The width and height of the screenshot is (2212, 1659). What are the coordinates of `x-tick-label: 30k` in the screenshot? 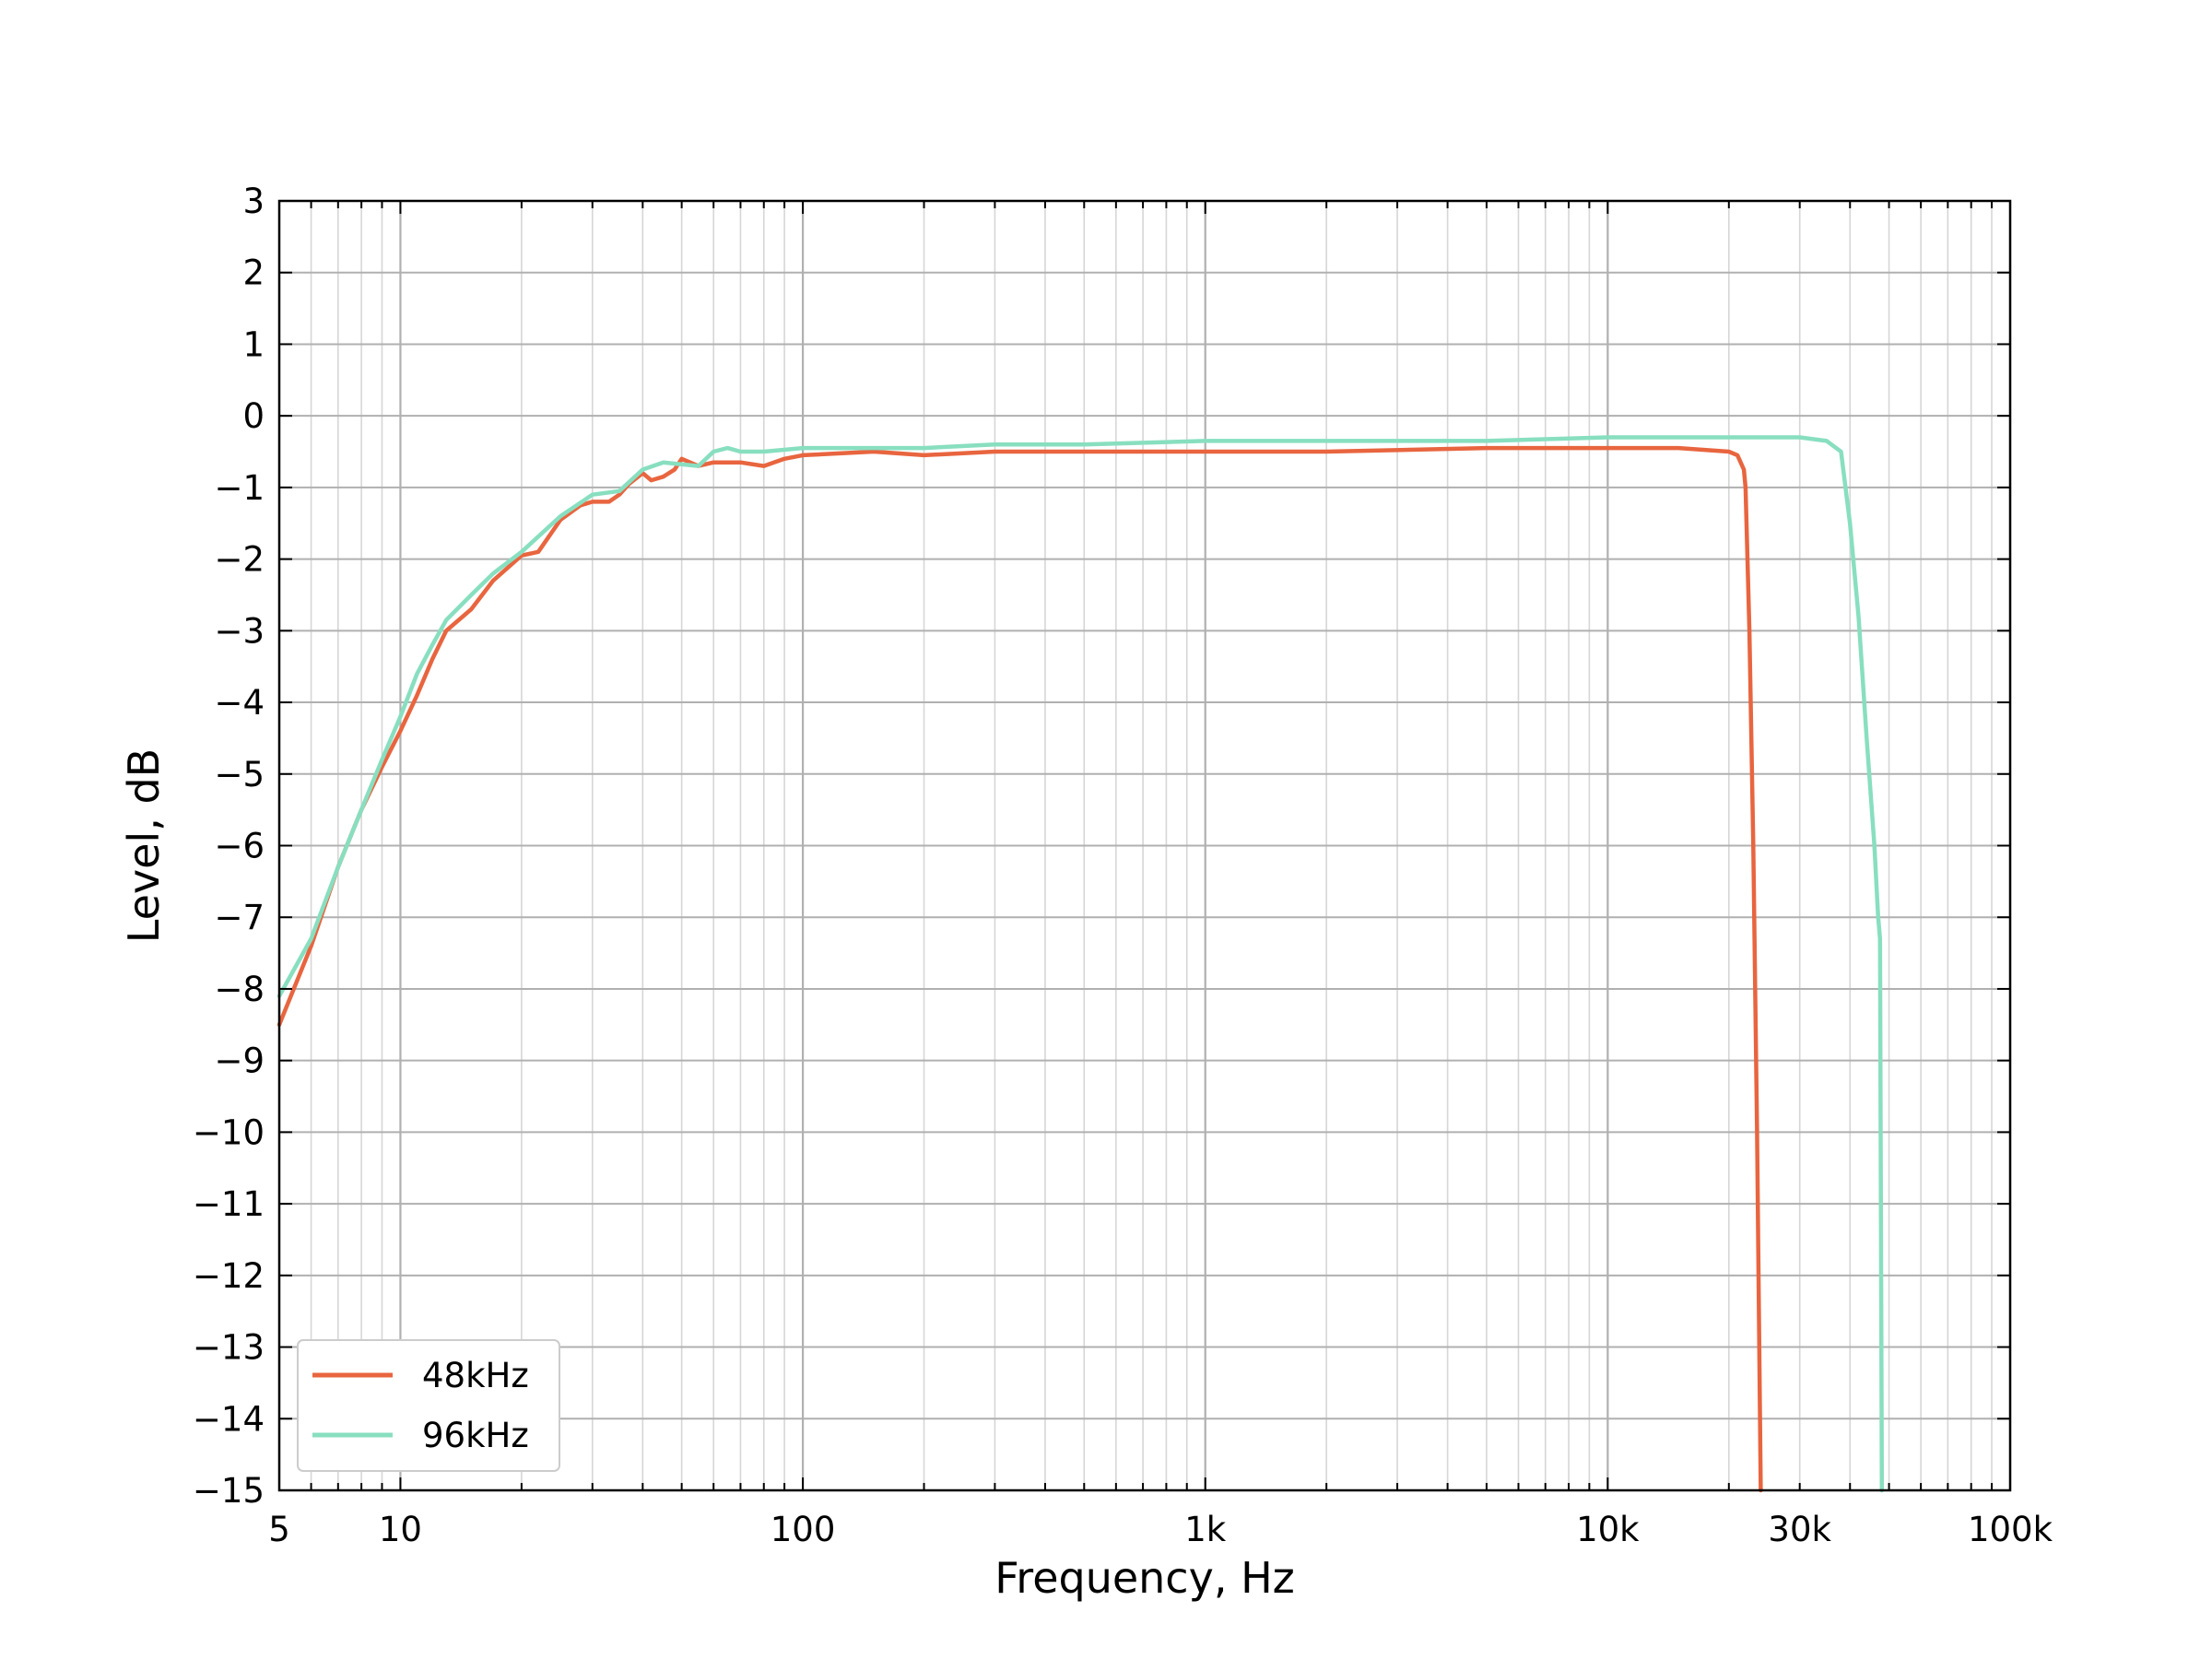 It's located at (1799, 1529).